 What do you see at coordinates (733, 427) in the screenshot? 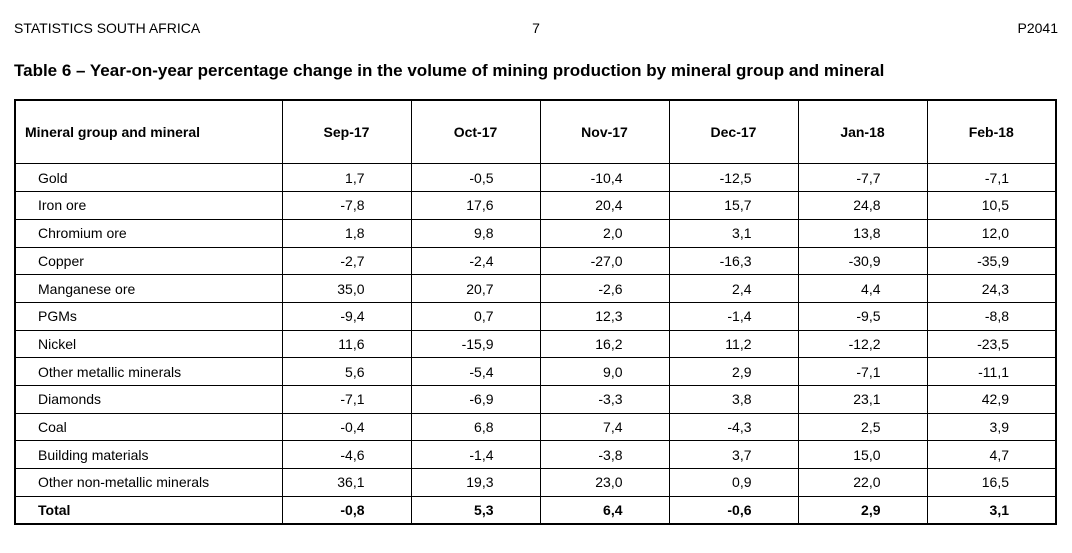
I see `value-cell: -4,3` at bounding box center [733, 427].